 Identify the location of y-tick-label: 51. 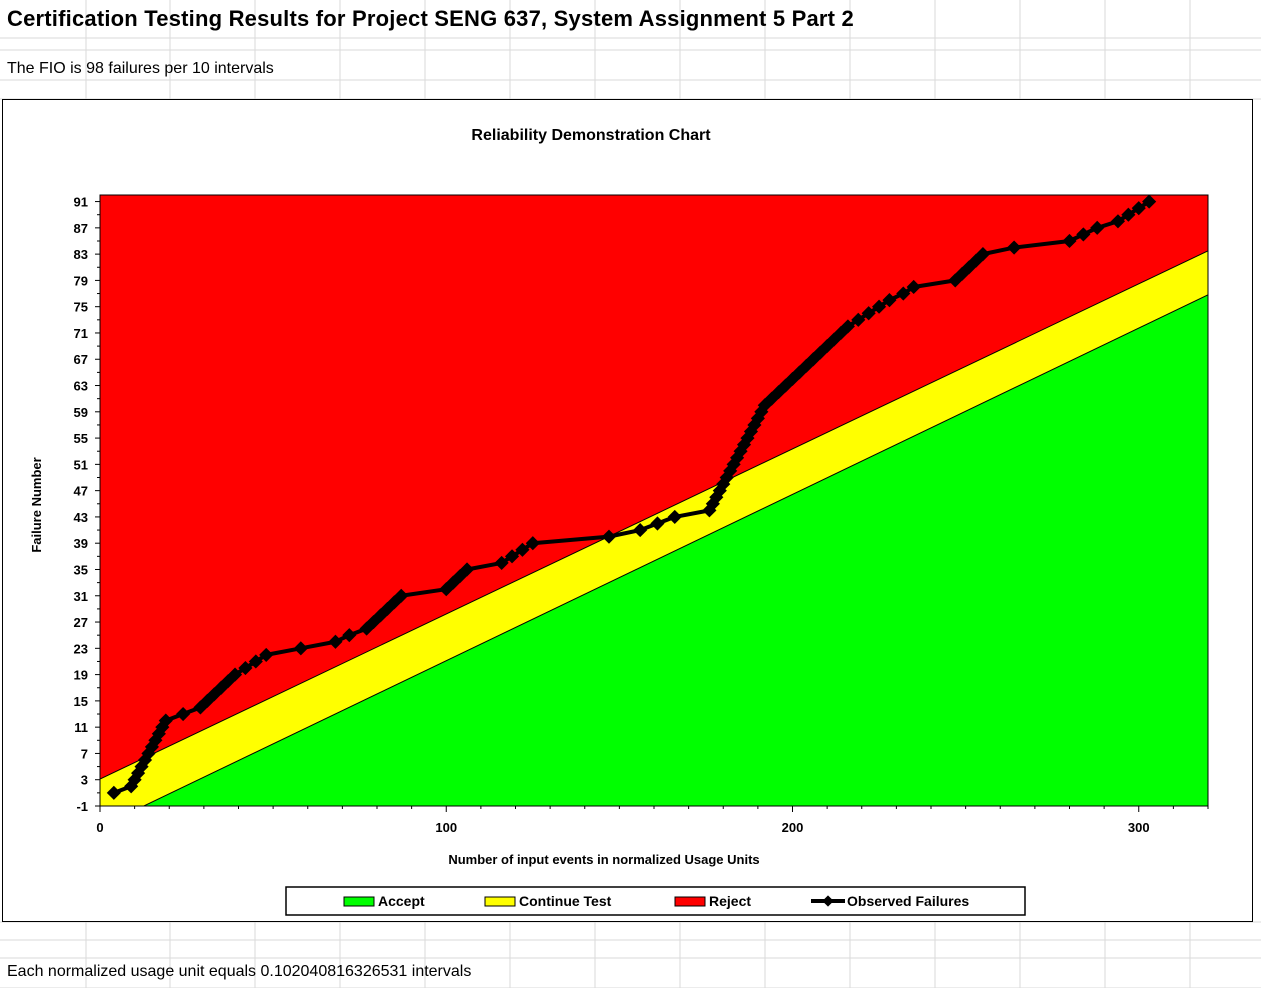
(81, 464).